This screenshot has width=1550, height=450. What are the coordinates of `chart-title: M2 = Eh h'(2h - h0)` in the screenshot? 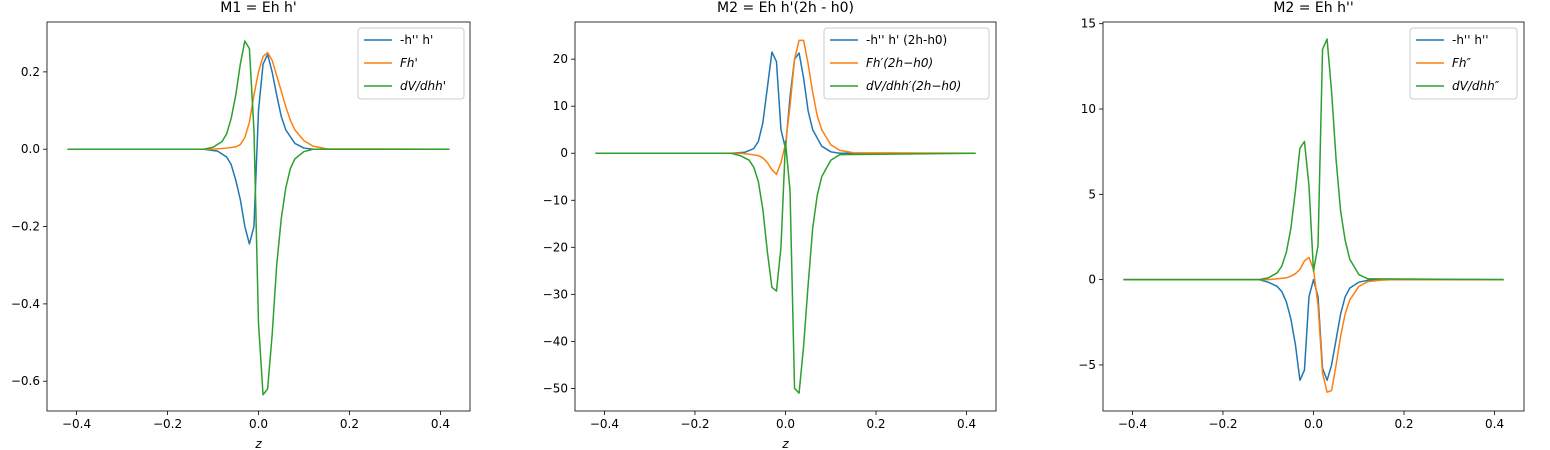 It's located at (785, 8).